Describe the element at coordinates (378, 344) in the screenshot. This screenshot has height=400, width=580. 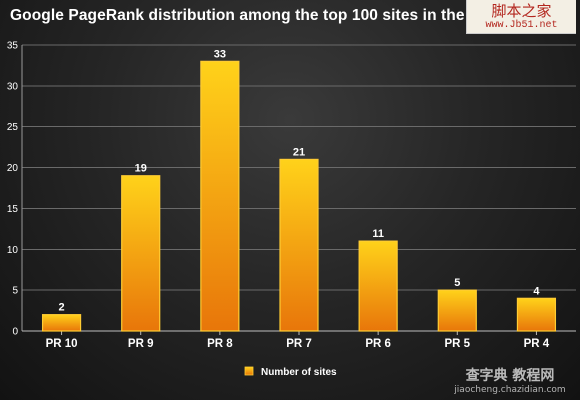
I see `x-tick-label: PR 6` at that location.